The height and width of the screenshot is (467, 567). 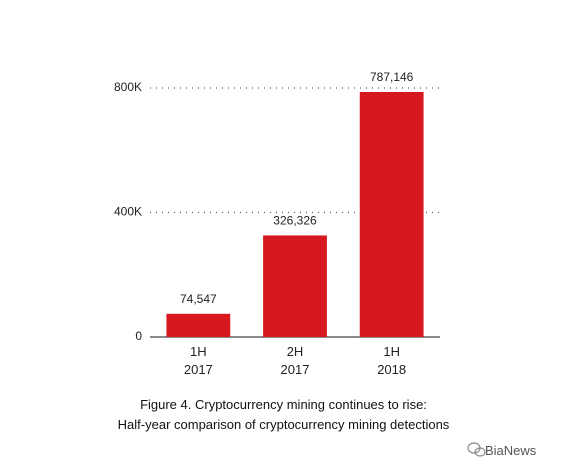 What do you see at coordinates (198, 360) in the screenshot?
I see `x-tick-label: 1H 2017` at bounding box center [198, 360].